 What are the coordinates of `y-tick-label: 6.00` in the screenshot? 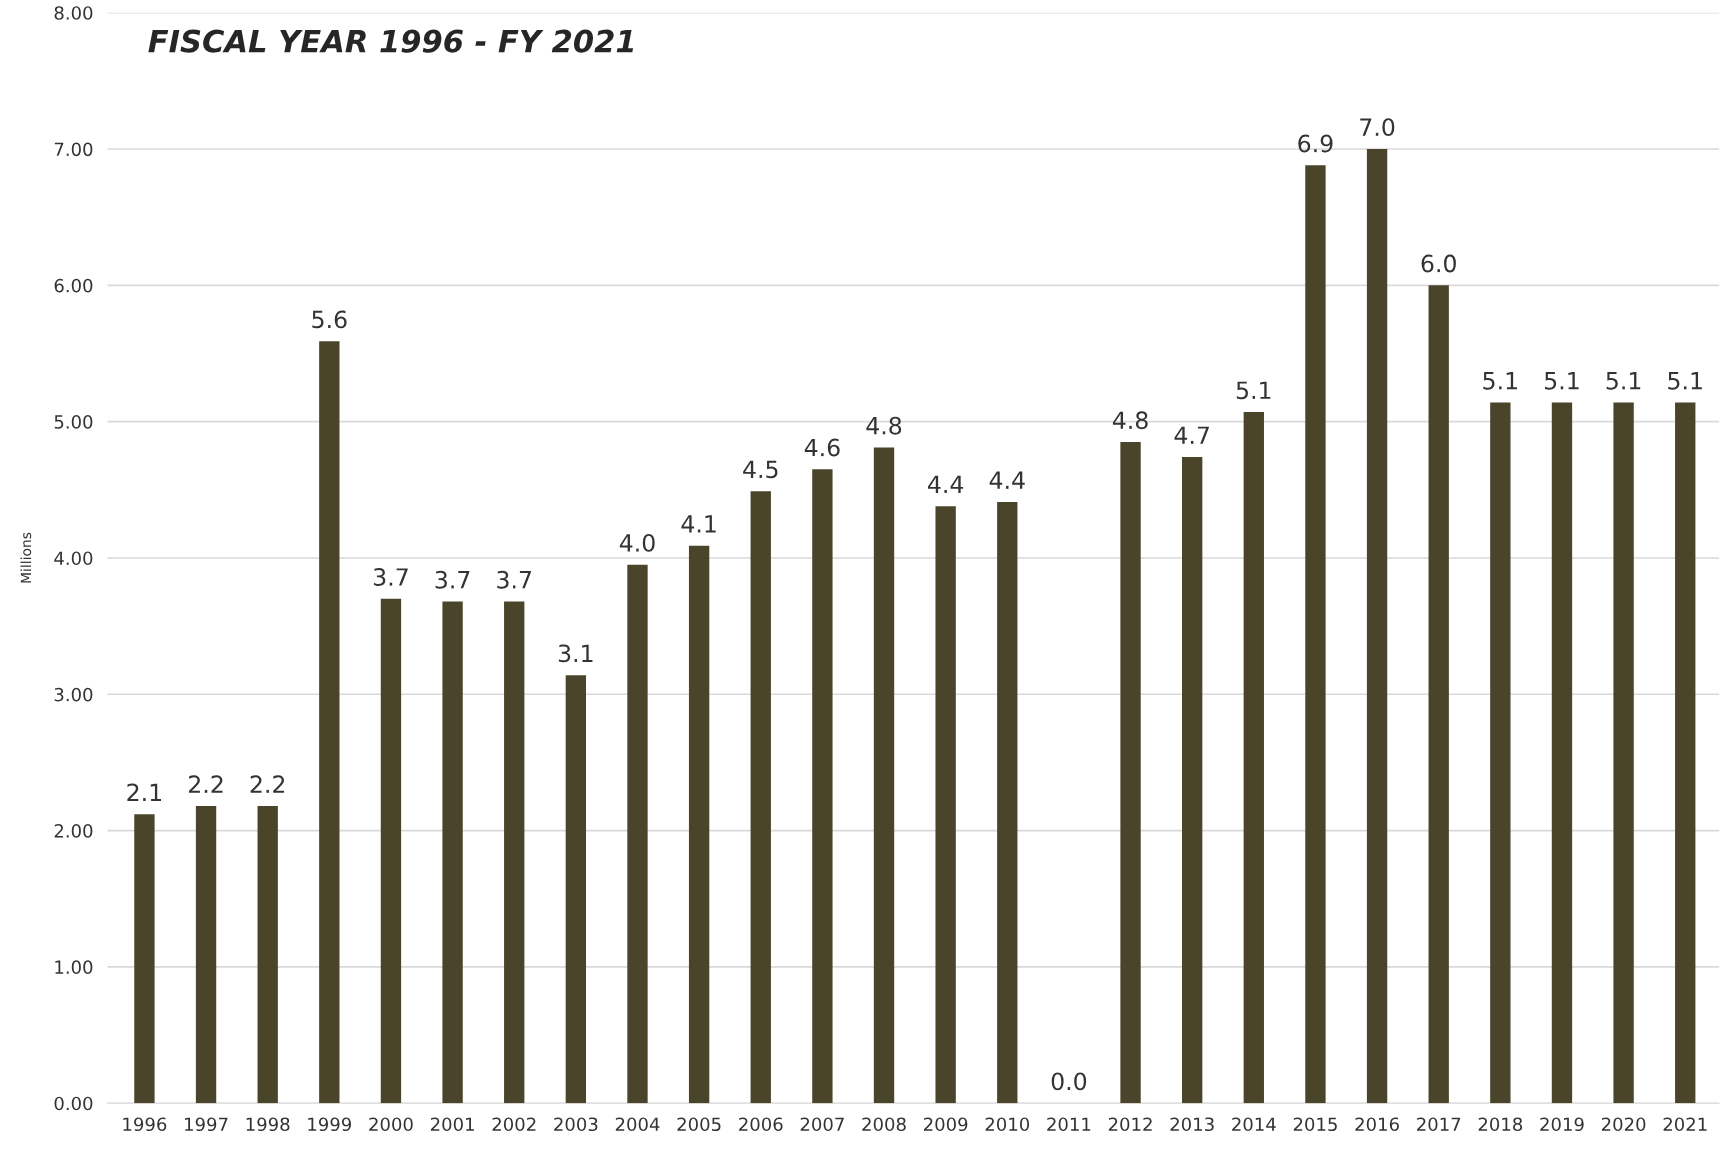 It's located at (73, 285).